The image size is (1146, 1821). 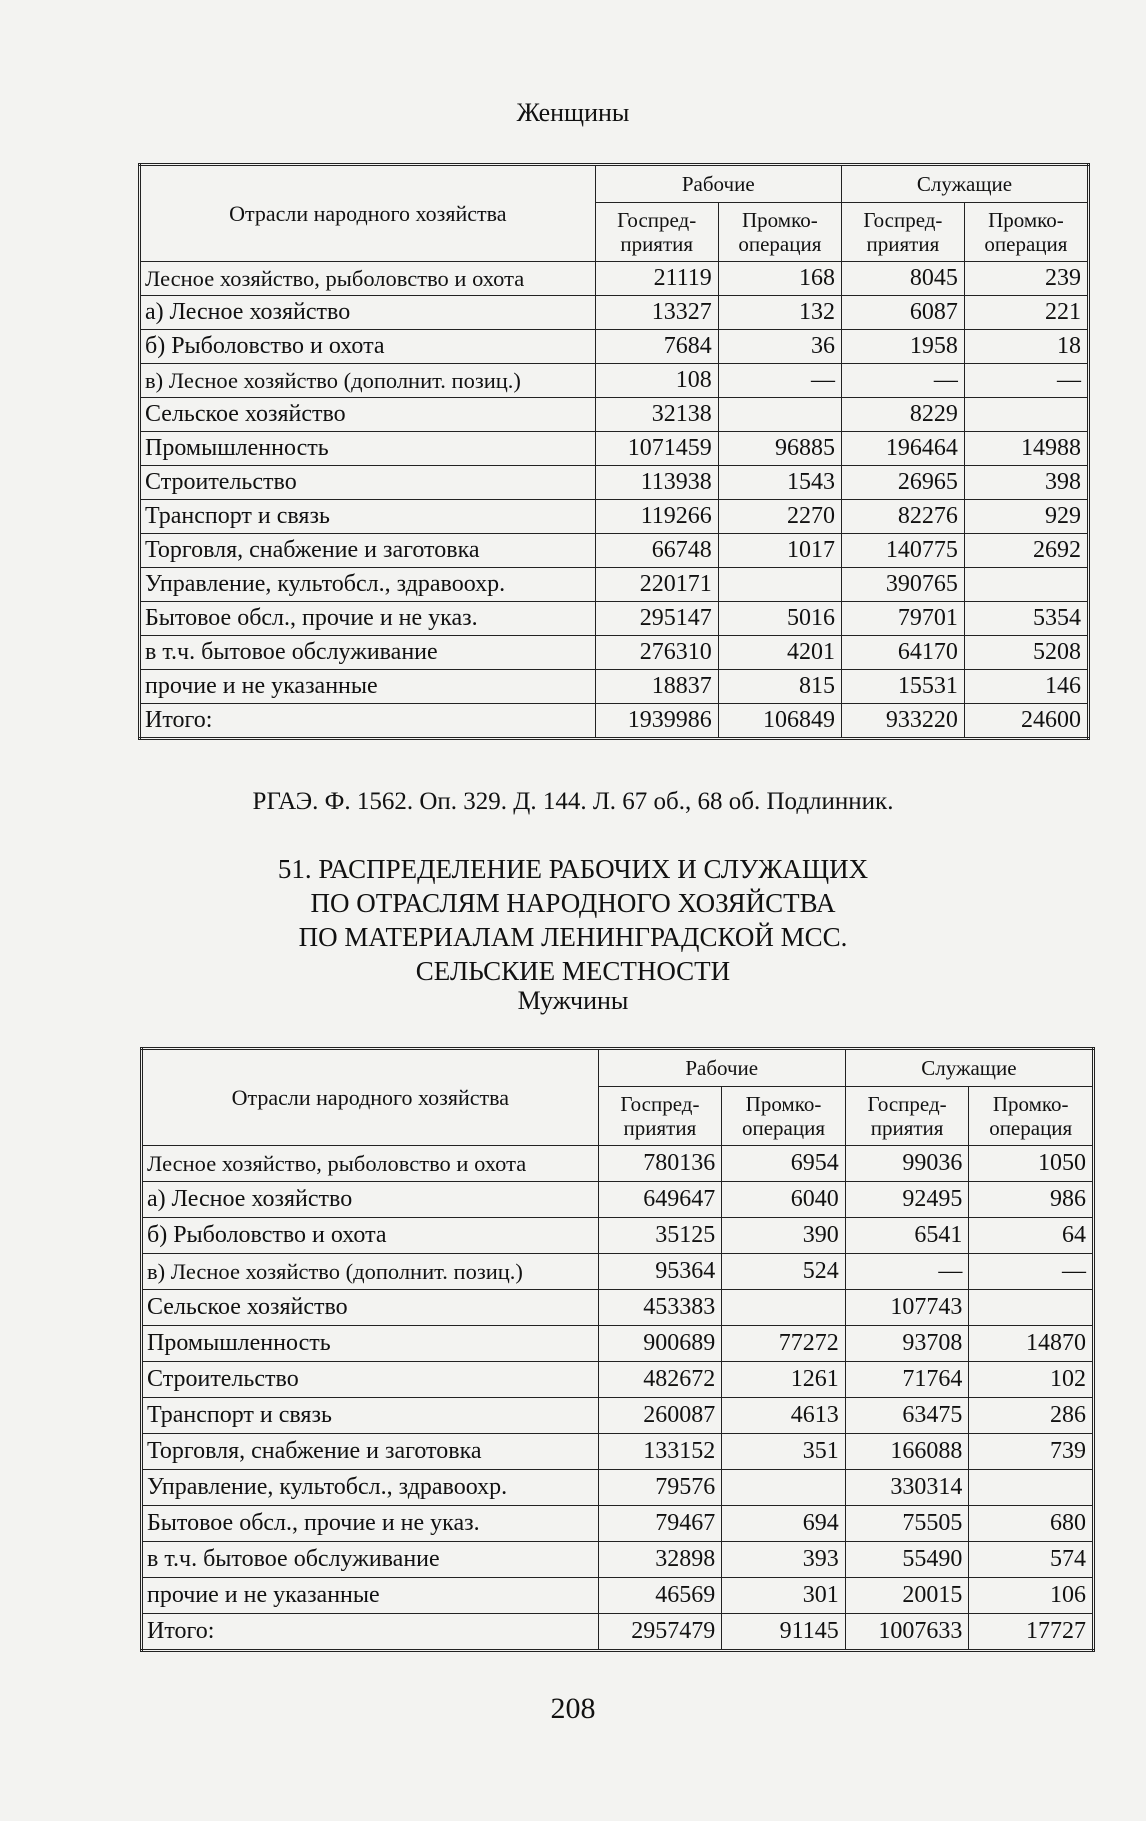 I want to click on workers-coop-cell: —, so click(x=779, y=380).